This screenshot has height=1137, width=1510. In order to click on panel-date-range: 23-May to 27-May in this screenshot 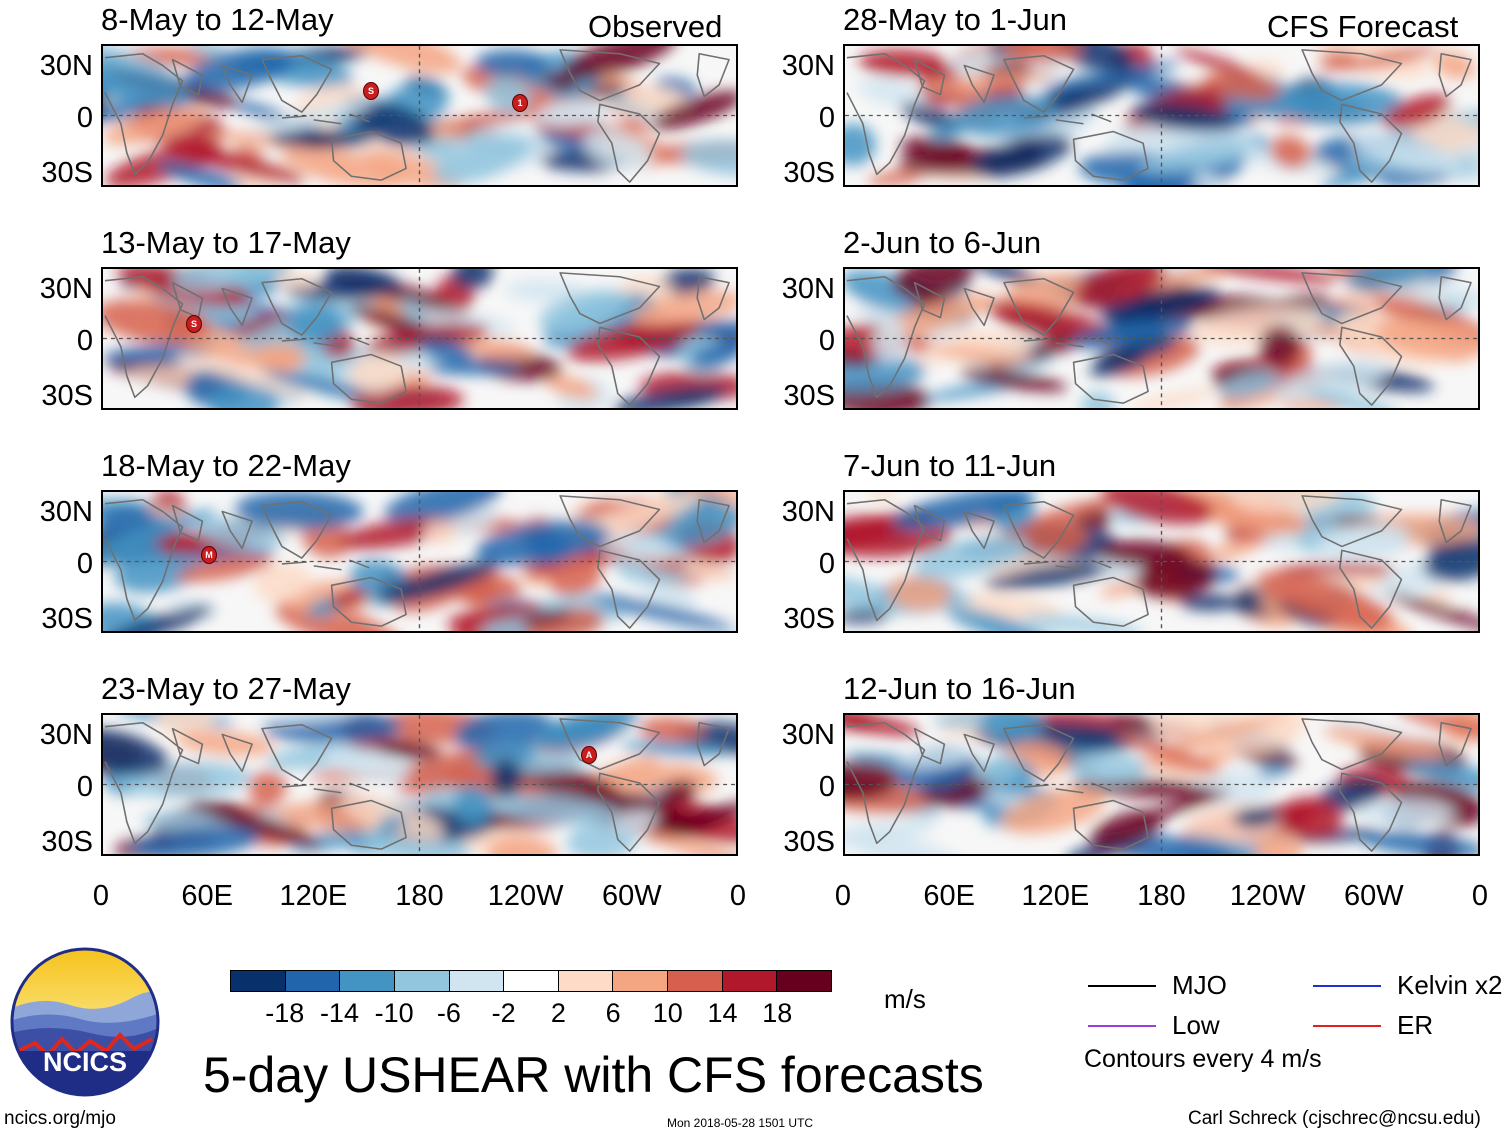, I will do `click(226, 688)`.